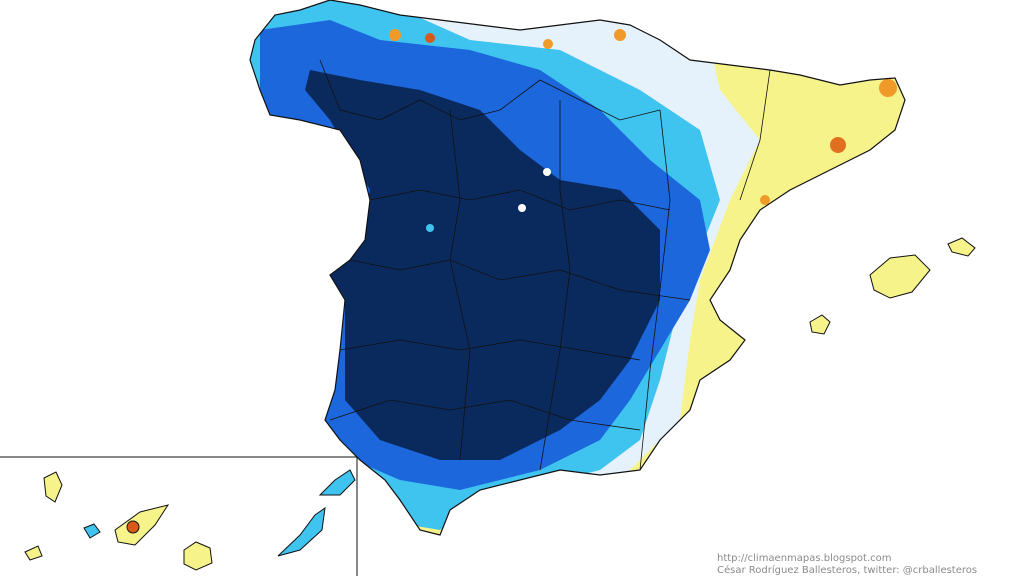  What do you see at coordinates (190, 520) in the screenshot?
I see `canary-islands` at bounding box center [190, 520].